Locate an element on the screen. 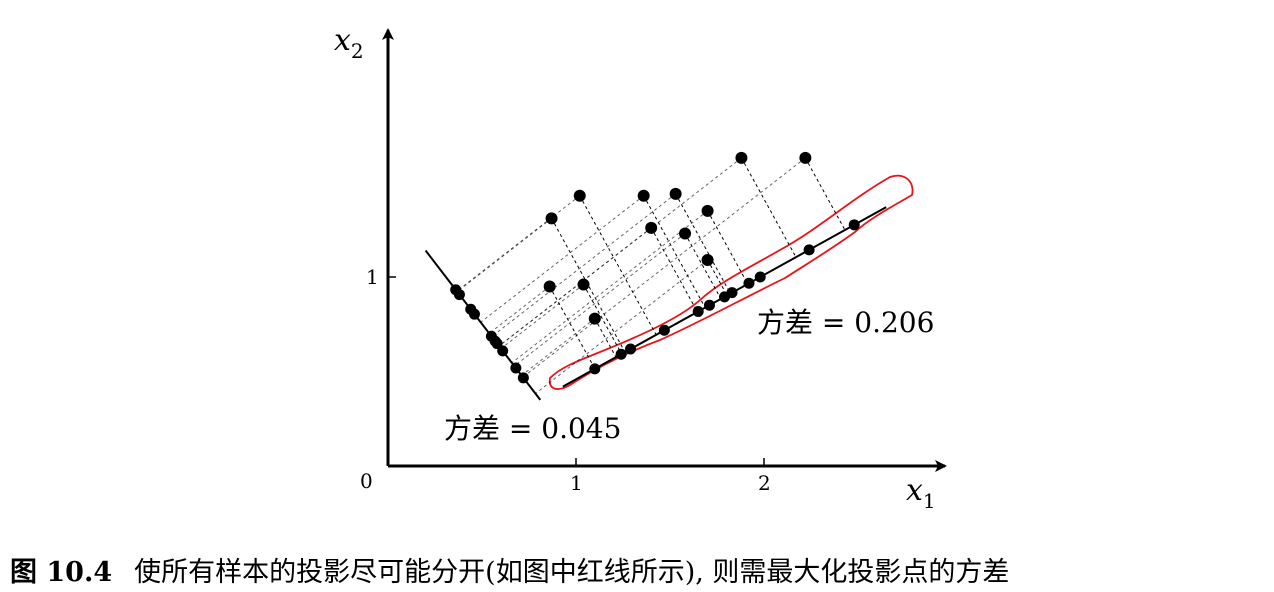 The height and width of the screenshot is (592, 1274). caption-text: 使所有样本的投影尽可能分开(如图中红线所示), 则需最大化投影点的方差 is located at coordinates (572, 572).